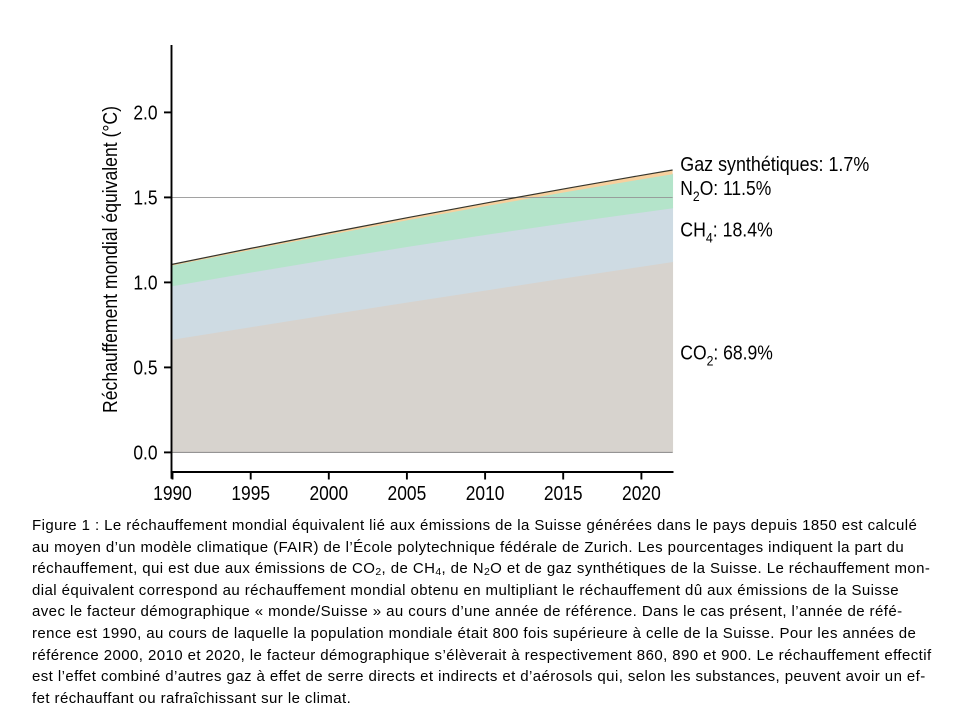 The image size is (960, 712). I want to click on svg-text: 2005, so click(407, 493).